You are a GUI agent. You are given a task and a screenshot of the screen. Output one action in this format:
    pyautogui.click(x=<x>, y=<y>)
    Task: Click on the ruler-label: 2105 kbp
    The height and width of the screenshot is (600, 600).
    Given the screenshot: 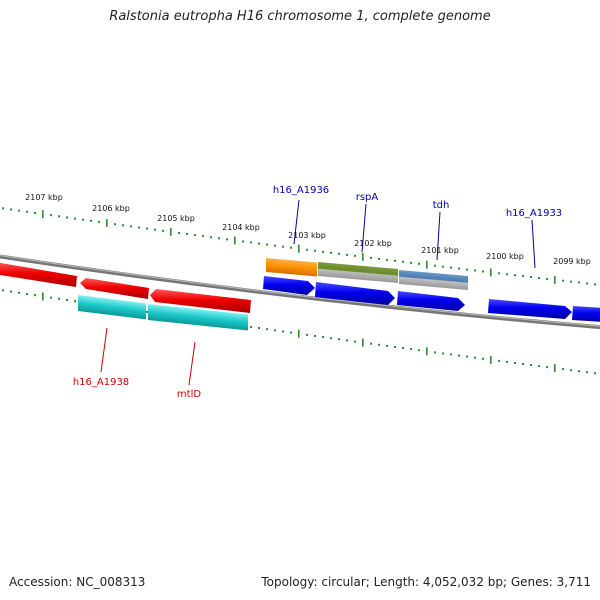 What is the action you would take?
    pyautogui.click(x=176, y=218)
    